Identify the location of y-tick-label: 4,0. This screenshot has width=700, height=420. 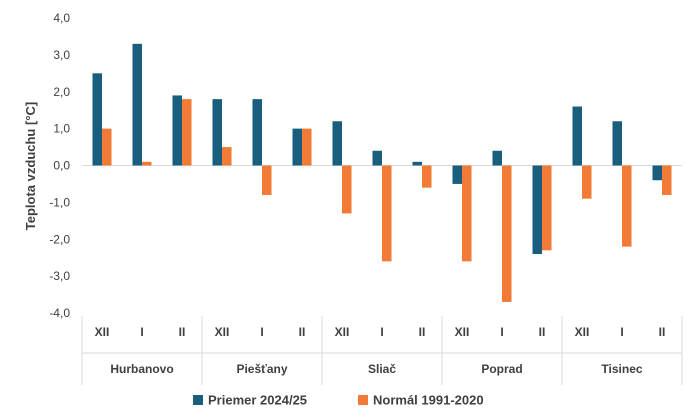
(61, 18).